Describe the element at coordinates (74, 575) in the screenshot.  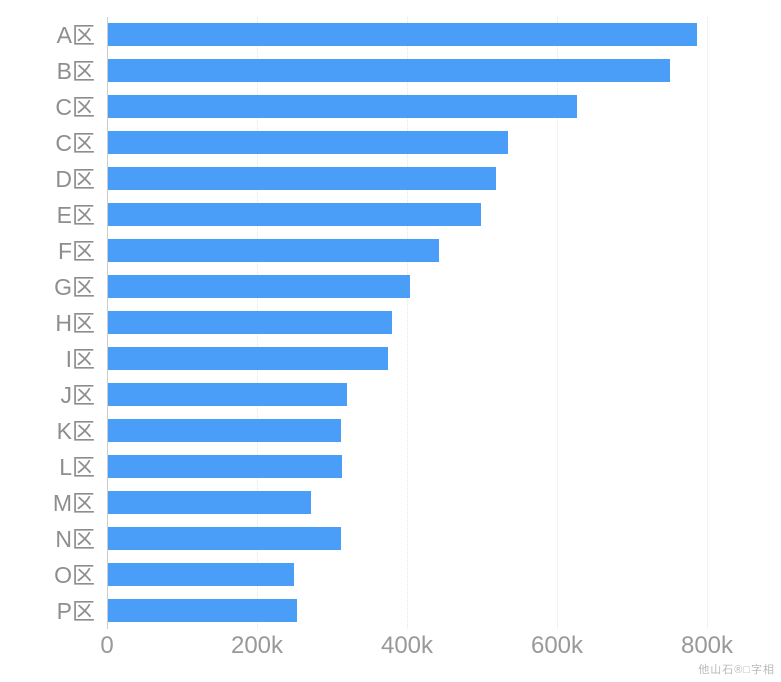
I see `category-label: O区` at that location.